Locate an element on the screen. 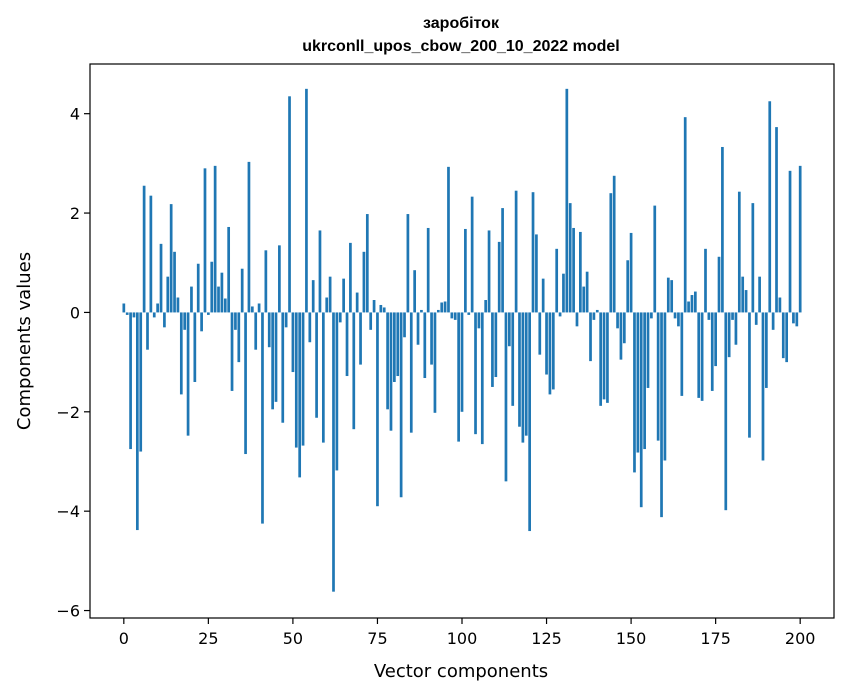  x-axis-ticks: 0 25 50 75 100 125 150 175 200 is located at coordinates (467, 633).